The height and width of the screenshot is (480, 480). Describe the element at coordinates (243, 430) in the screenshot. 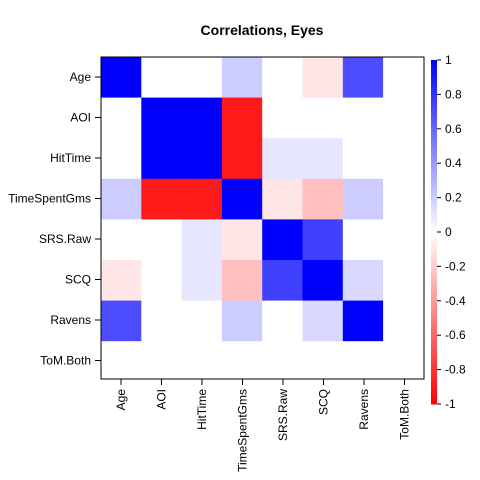

I see `x-tick-label: TimeSpentGms` at that location.